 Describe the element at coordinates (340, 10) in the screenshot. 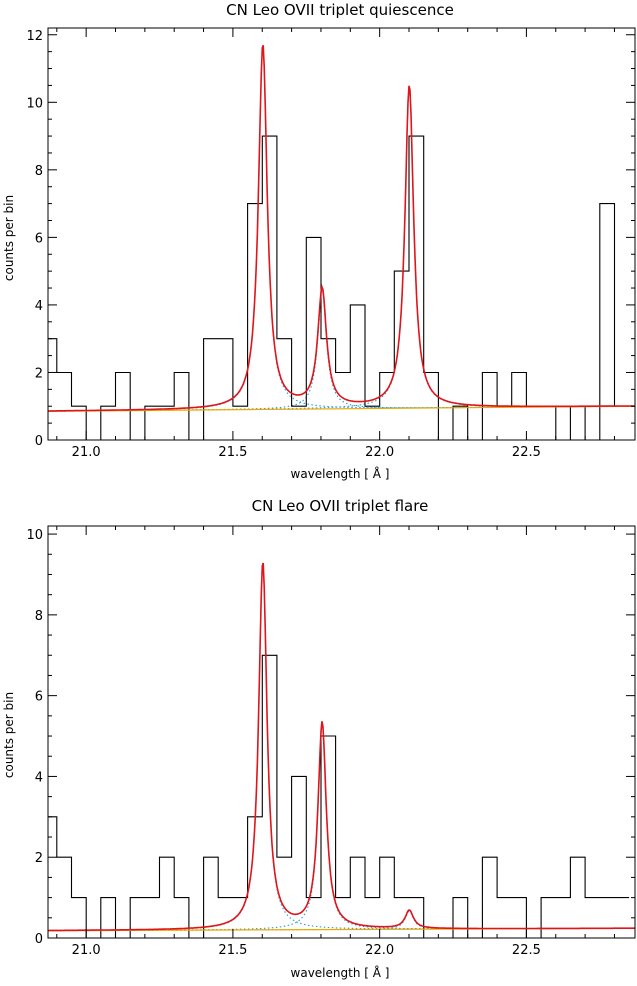

I see `chart-title: CN Leo OVII triplet quiescence` at that location.